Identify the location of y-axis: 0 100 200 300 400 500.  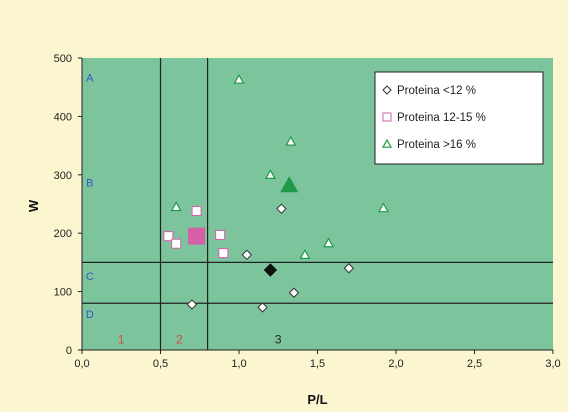
(68, 205).